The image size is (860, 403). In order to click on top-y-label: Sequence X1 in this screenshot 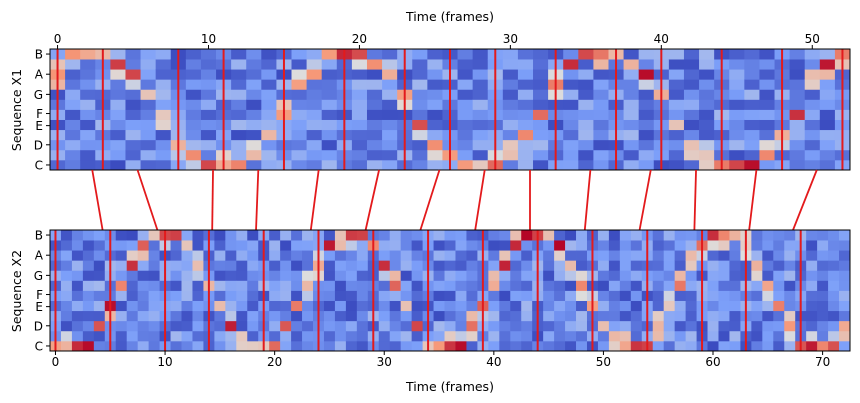, I will do `click(16, 110)`.